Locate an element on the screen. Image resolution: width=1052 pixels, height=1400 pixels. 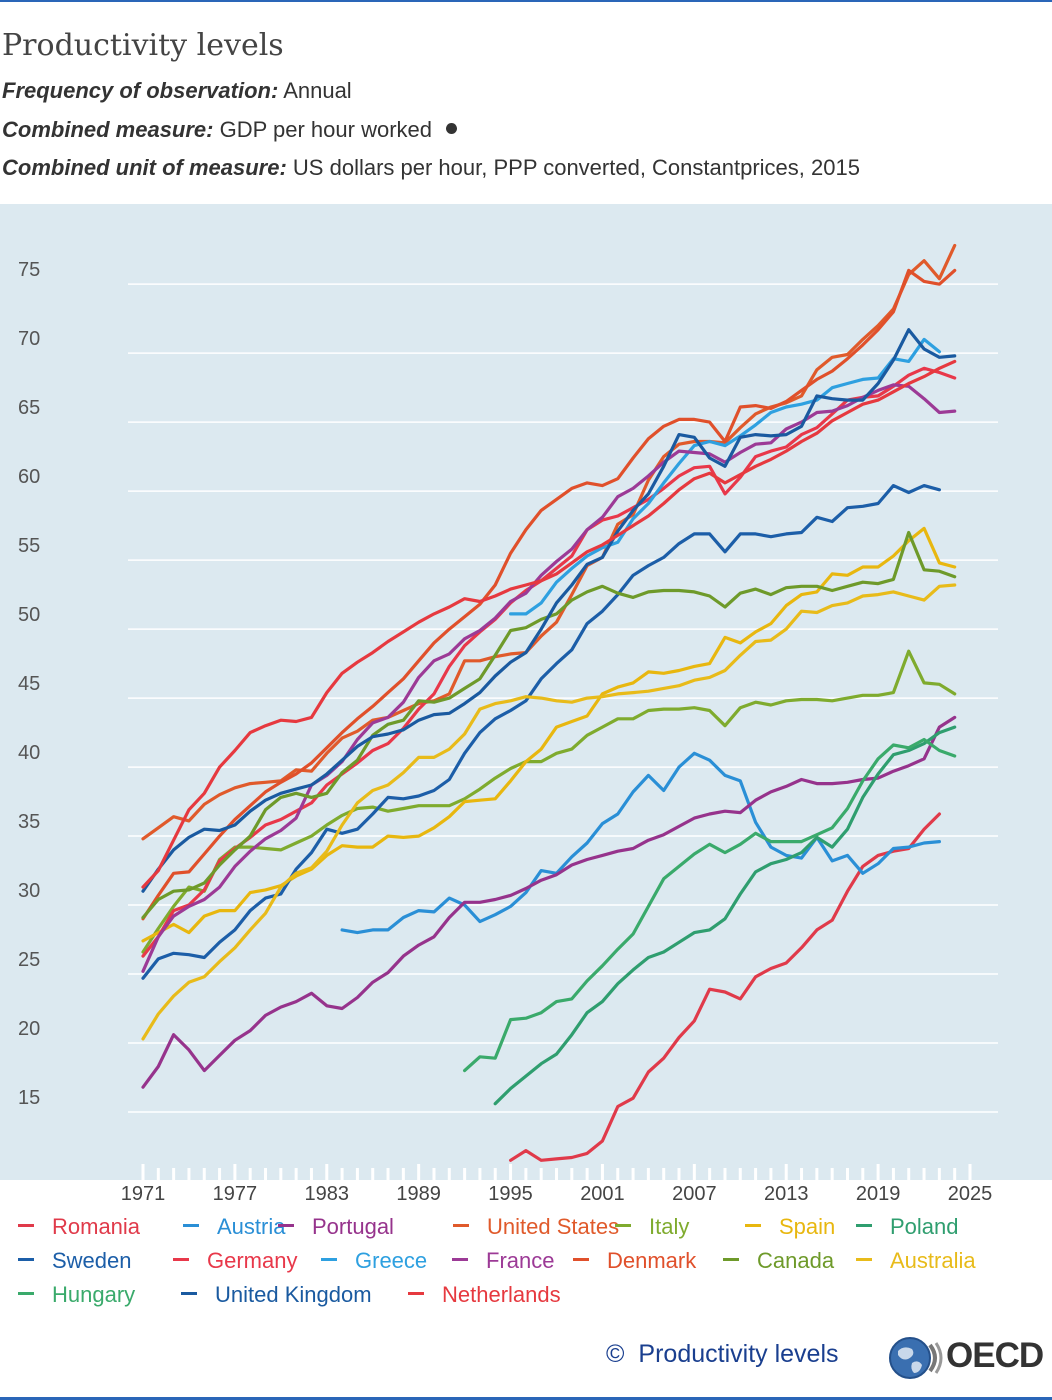
y-tick-label: 70 is located at coordinates (29, 339).